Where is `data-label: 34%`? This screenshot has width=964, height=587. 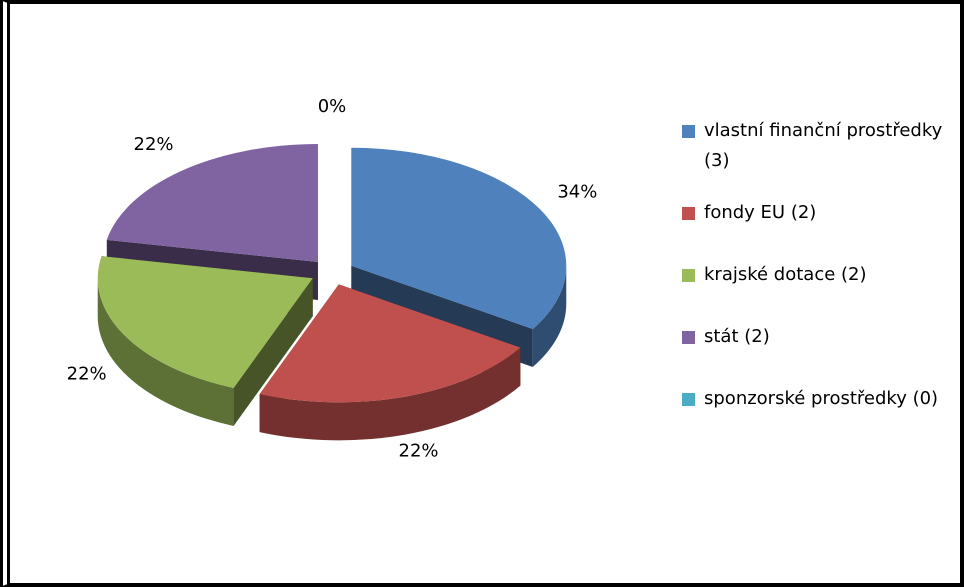 data-label: 34% is located at coordinates (577, 192).